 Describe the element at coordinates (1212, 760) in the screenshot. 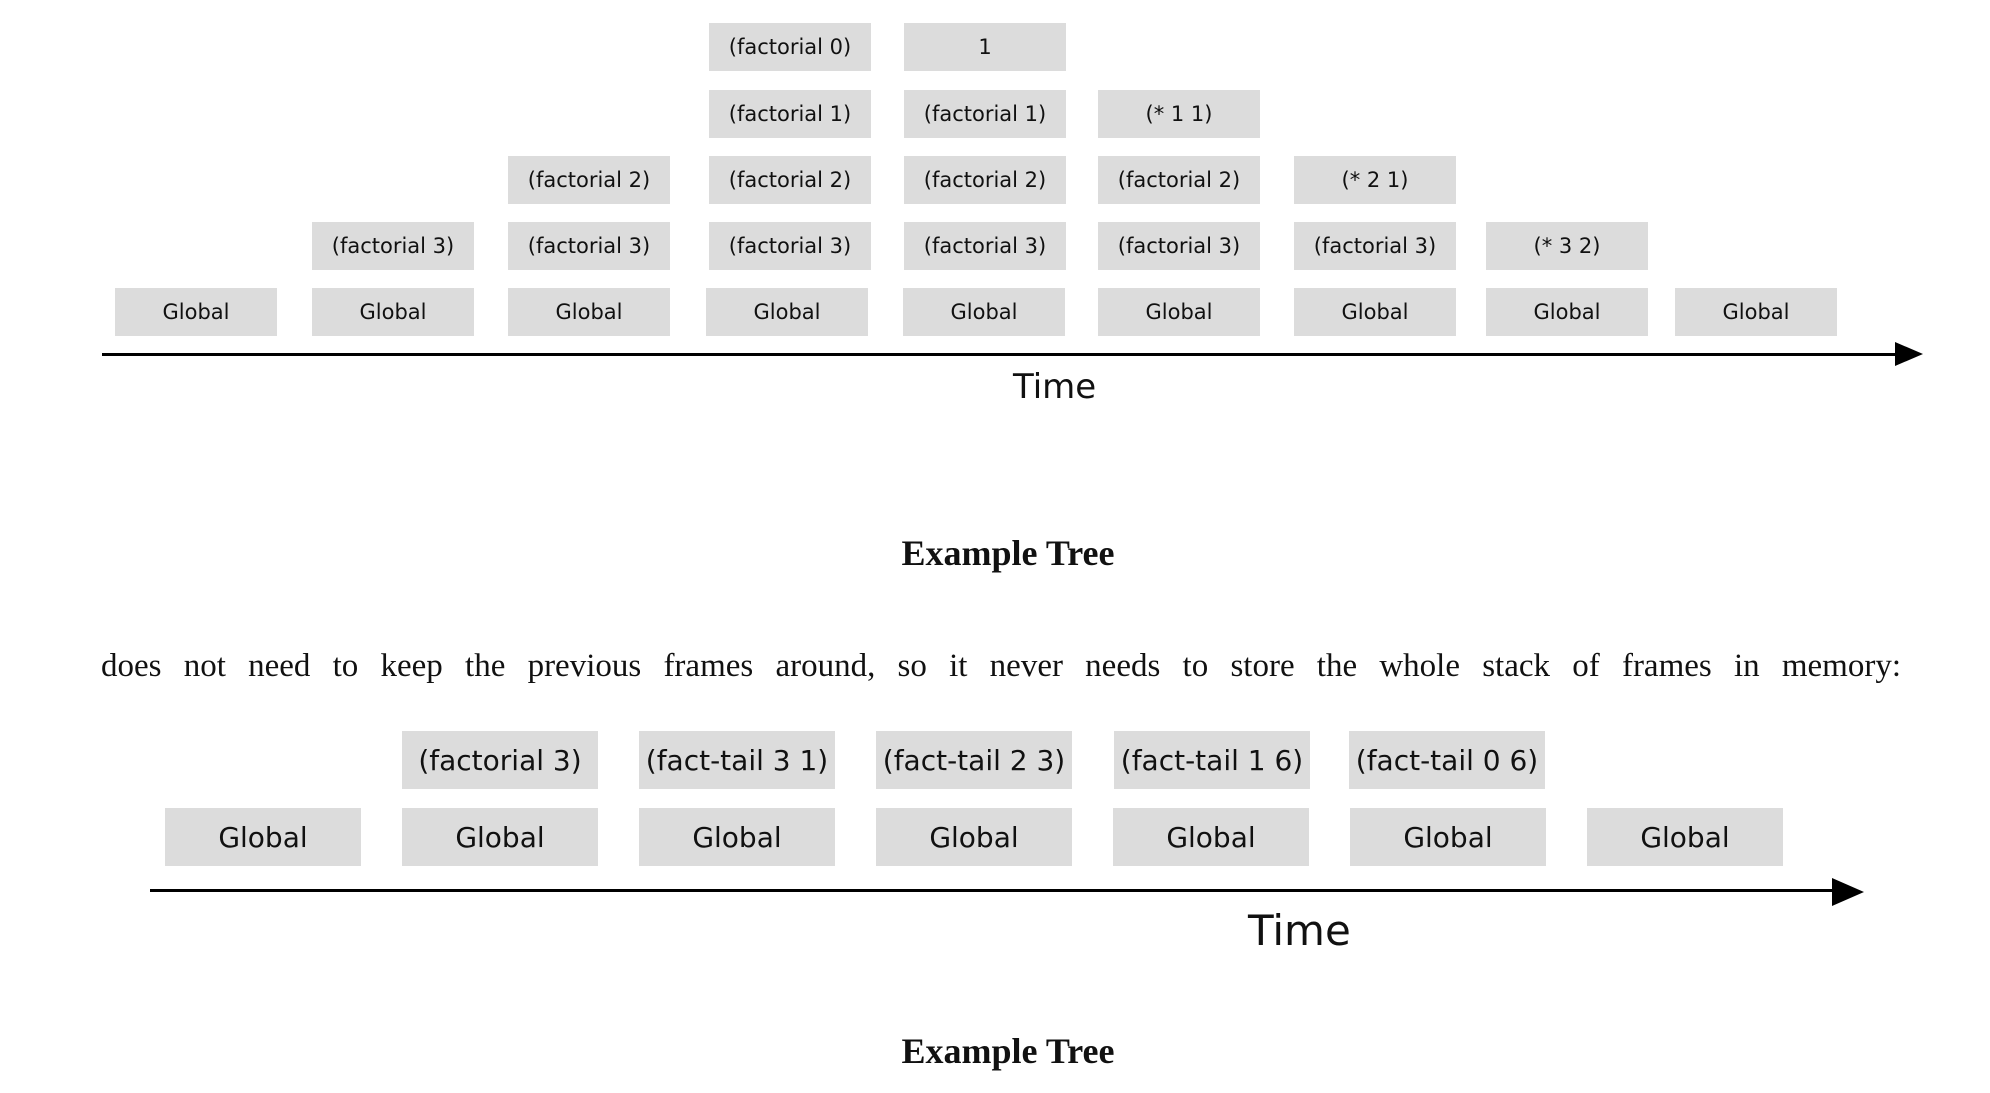

I see `stack-frame: (fact-tail 1 6)` at that location.